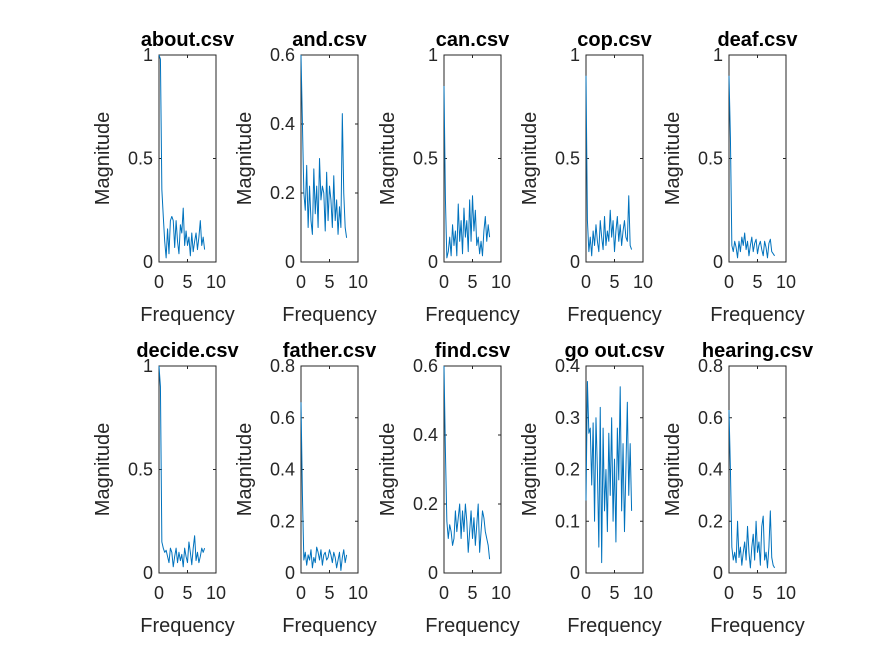  What do you see at coordinates (614, 351) in the screenshot?
I see `subplot-title: go out.csv` at bounding box center [614, 351].